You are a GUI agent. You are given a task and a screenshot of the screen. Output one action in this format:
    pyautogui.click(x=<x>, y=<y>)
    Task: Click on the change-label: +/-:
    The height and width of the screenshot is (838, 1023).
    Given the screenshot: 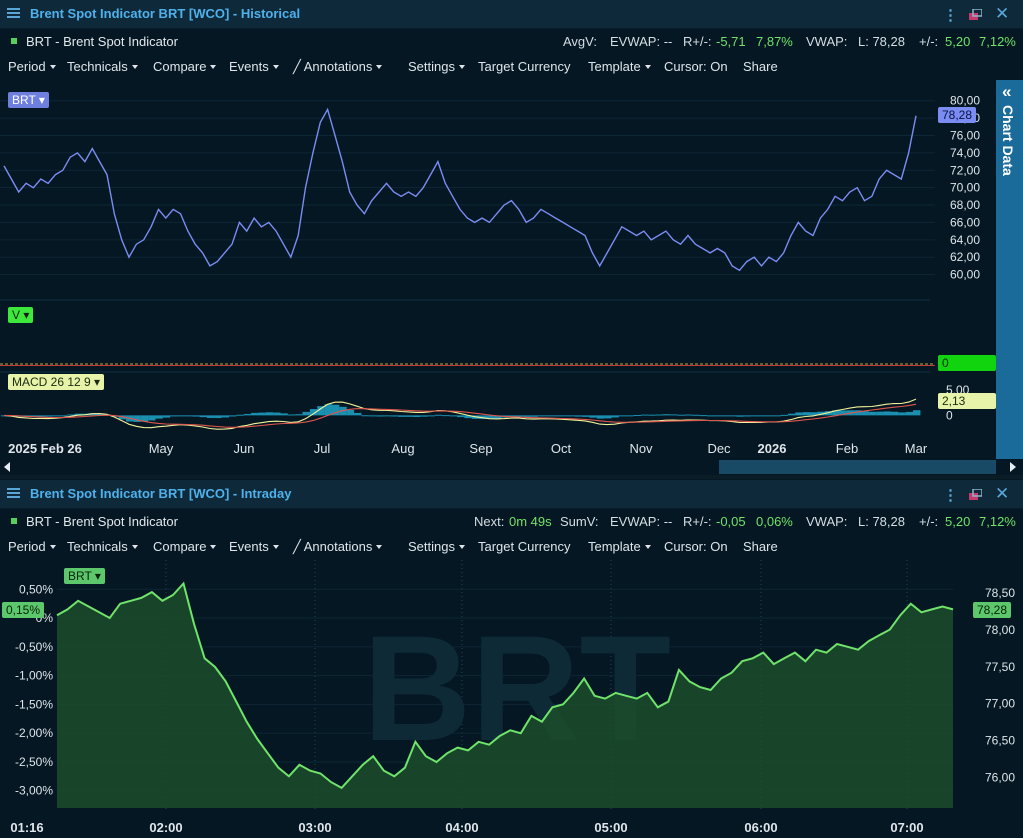 What is the action you would take?
    pyautogui.click(x=929, y=41)
    